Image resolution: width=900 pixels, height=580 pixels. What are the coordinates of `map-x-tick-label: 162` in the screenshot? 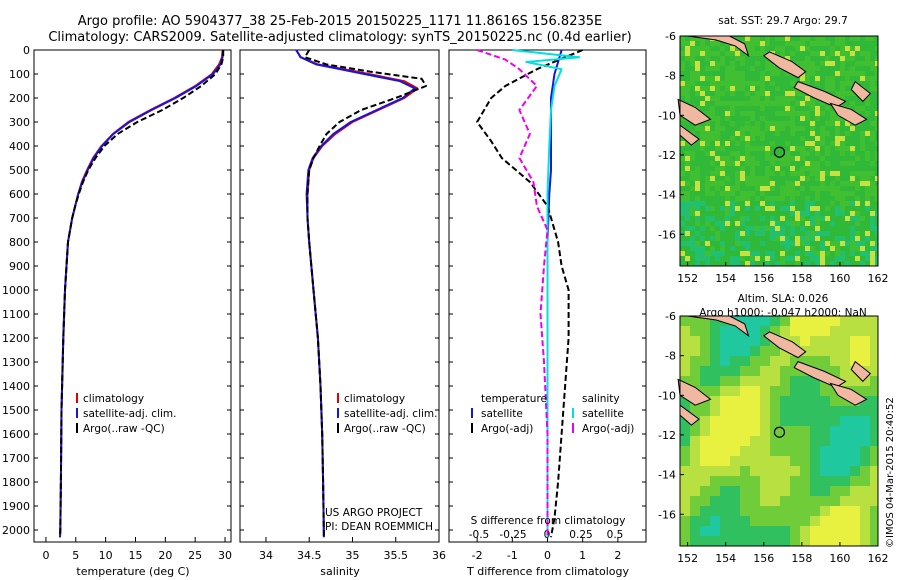 It's located at (878, 278).